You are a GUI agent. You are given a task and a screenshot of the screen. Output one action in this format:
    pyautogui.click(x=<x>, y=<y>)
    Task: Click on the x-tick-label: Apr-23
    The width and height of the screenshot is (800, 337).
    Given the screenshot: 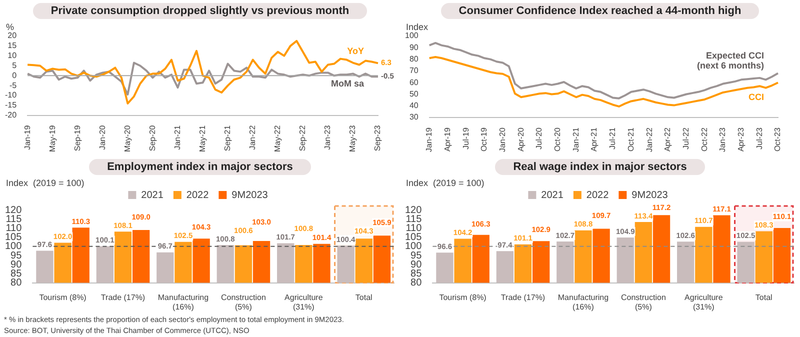 What is the action you would take?
    pyautogui.click(x=741, y=139)
    